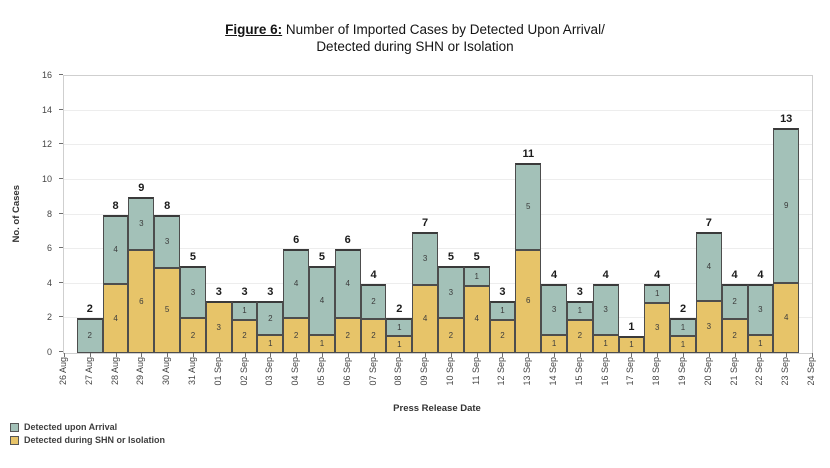 This screenshot has width=830, height=468. Describe the element at coordinates (270, 318) in the screenshot. I see `bar-segment-arrival: 2` at that location.